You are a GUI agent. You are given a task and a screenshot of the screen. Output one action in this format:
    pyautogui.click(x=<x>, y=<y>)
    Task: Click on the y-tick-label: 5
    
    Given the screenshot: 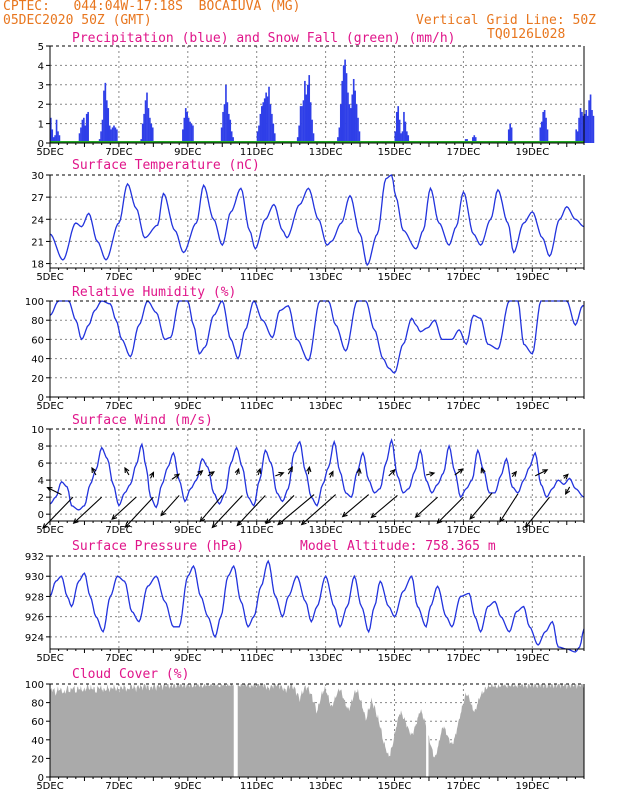 What is the action you would take?
    pyautogui.click(x=41, y=47)
    